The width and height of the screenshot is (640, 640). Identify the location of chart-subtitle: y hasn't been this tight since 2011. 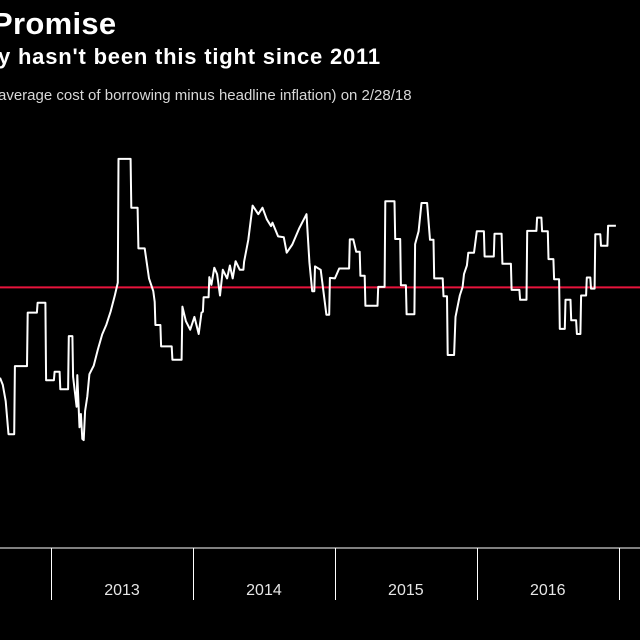
(190, 56).